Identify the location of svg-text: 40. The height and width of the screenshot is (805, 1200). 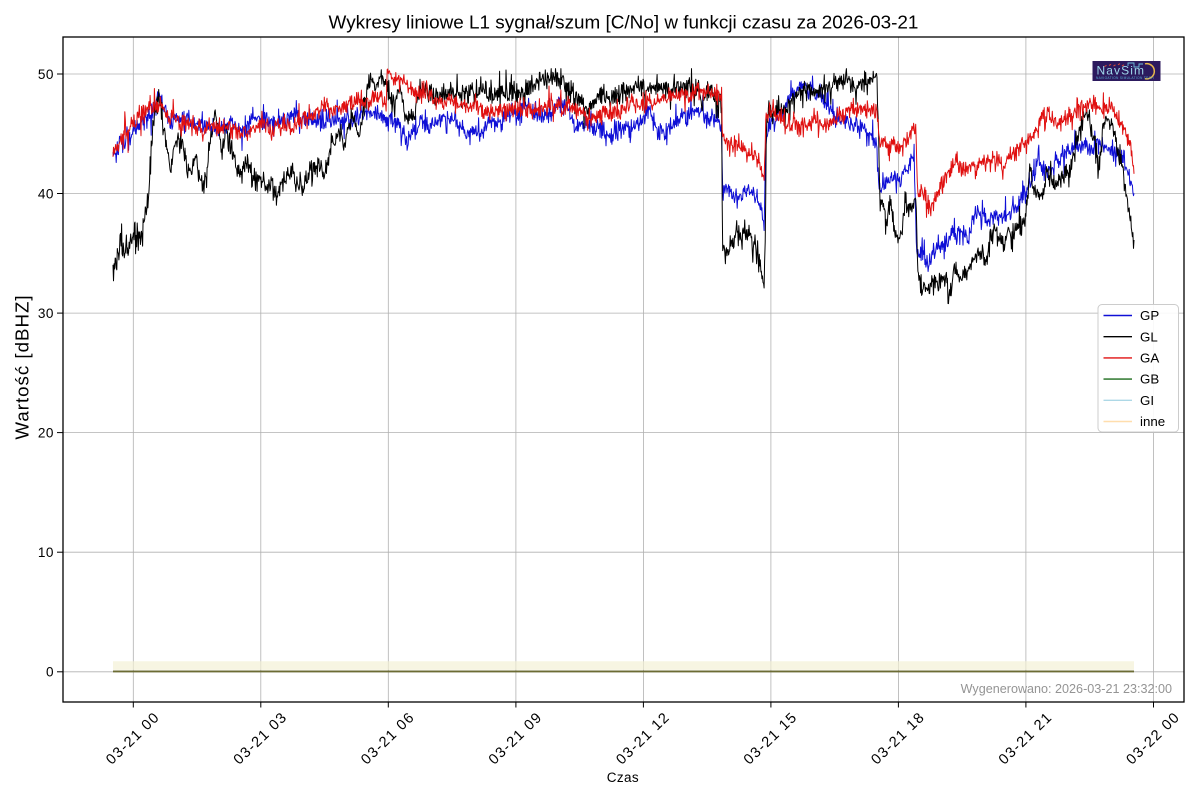
(46, 193).